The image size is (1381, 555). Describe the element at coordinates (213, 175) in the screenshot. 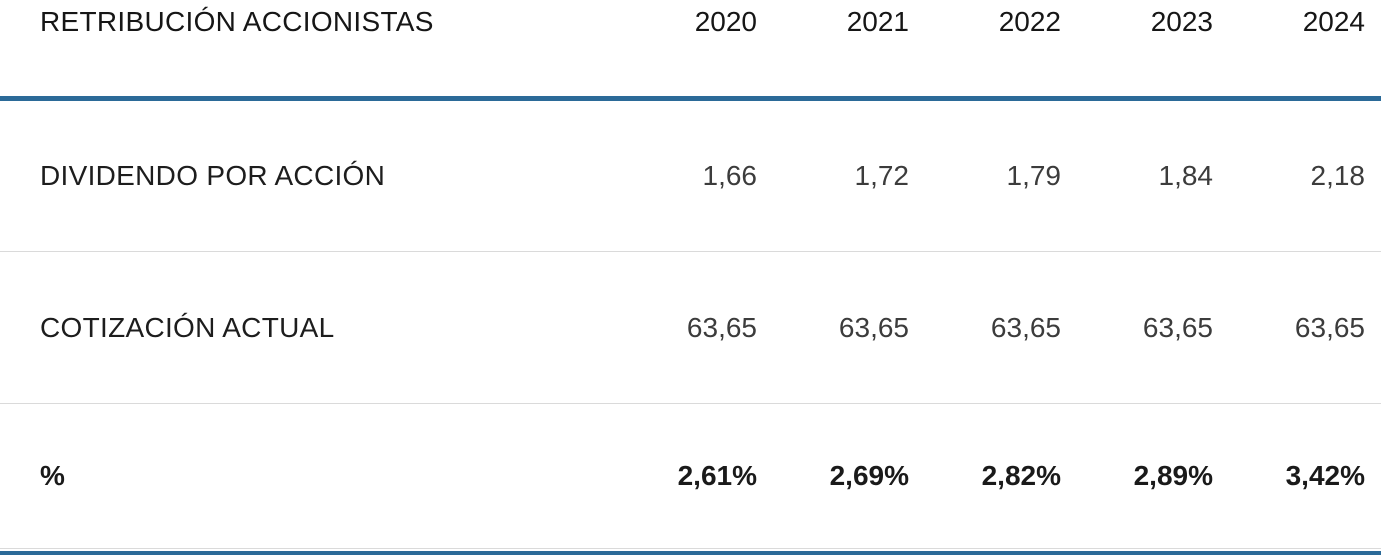

I see `row-label: DIVIDENDO POR ACCIÓN` at that location.